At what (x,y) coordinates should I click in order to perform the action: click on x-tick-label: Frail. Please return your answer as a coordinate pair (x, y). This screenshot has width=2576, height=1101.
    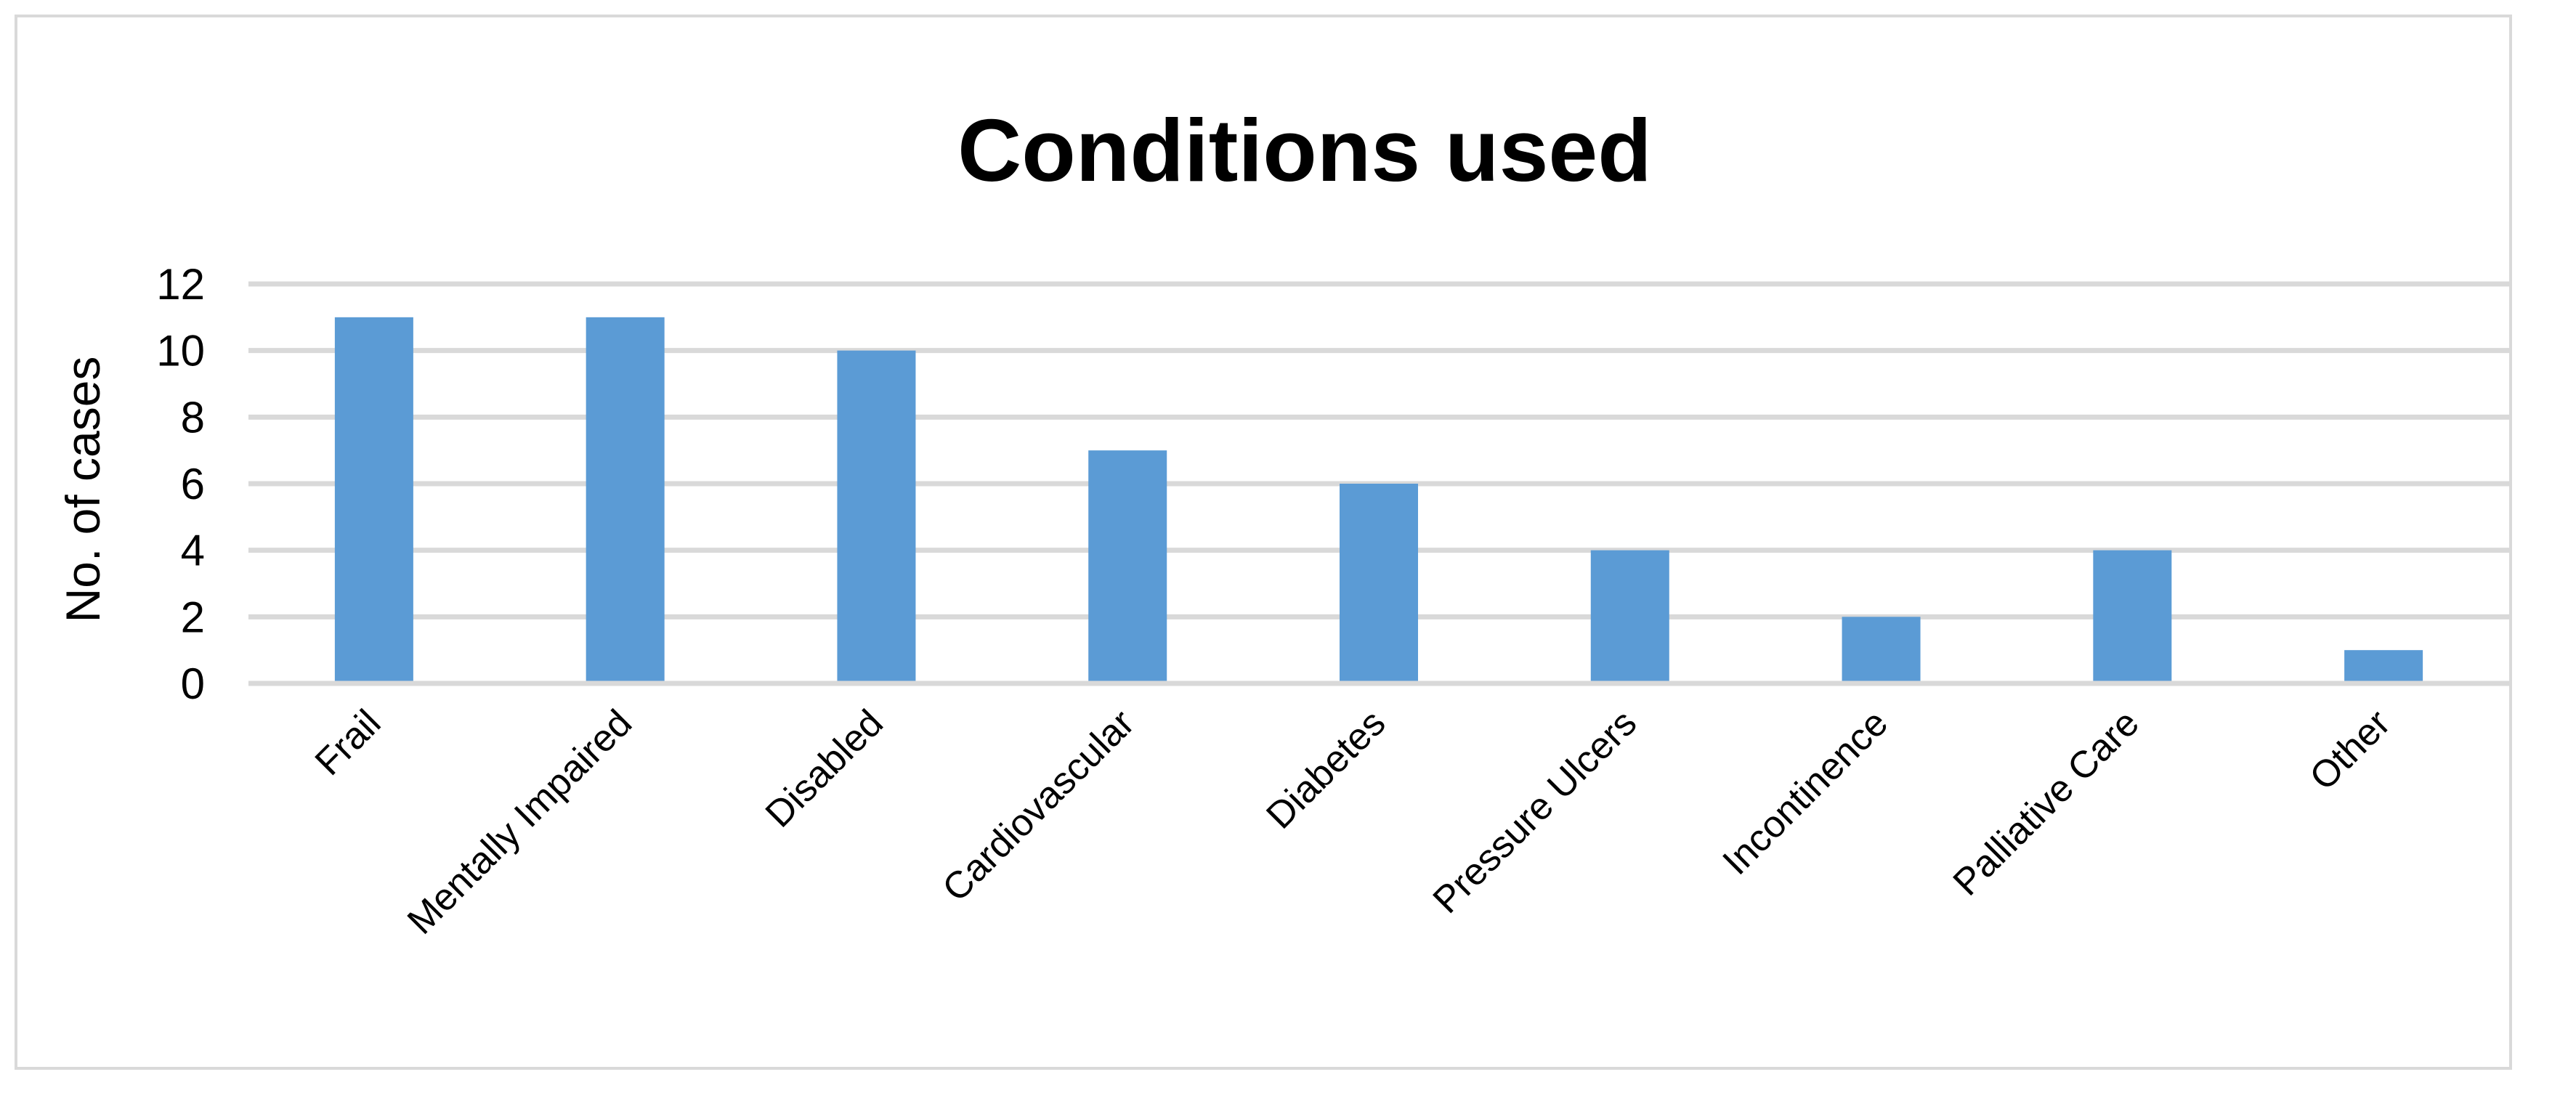
    Looking at the image, I should click on (348, 743).